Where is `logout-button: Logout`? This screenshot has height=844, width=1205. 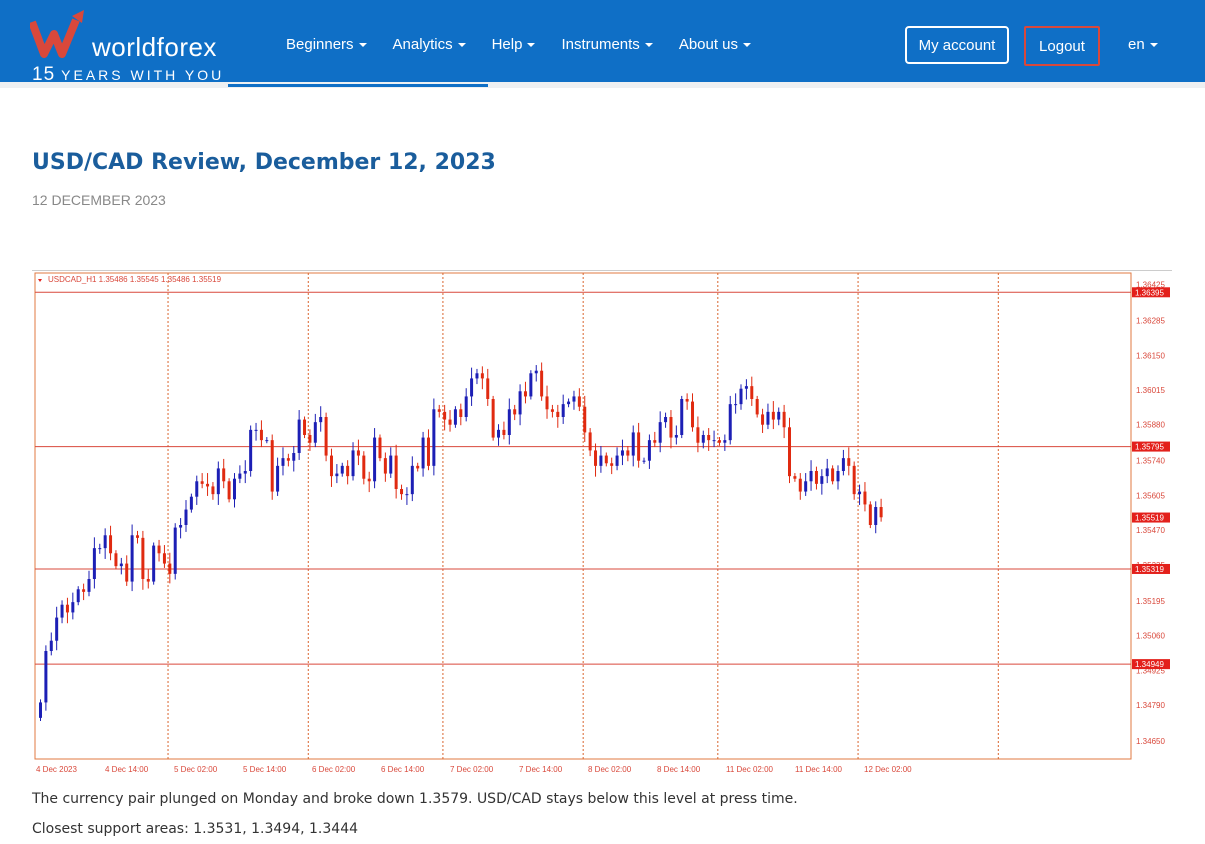 logout-button: Logout is located at coordinates (1062, 46).